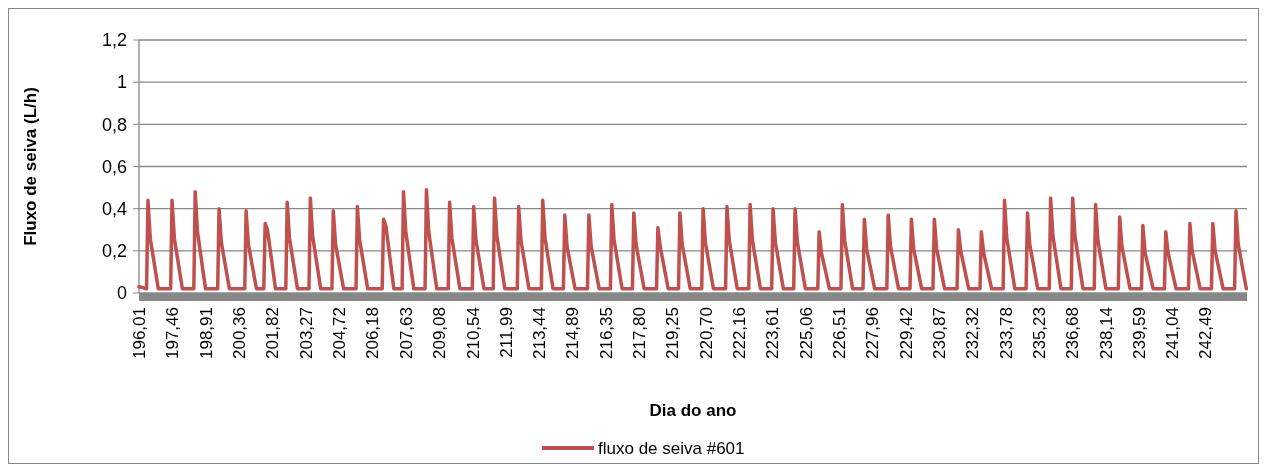 This screenshot has width=1267, height=472. What do you see at coordinates (906, 333) in the screenshot?
I see `x-tick-label: 229,42` at bounding box center [906, 333].